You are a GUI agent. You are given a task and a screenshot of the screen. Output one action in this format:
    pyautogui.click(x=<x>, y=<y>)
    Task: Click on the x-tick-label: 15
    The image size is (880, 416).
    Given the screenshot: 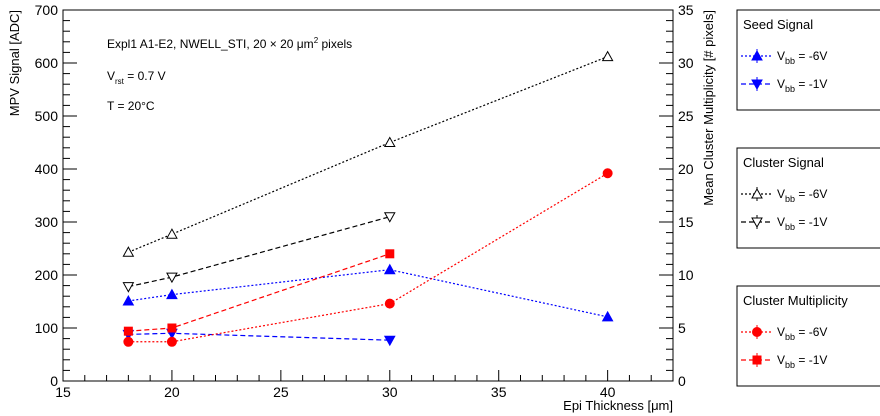 What is the action you would take?
    pyautogui.click(x=63, y=392)
    